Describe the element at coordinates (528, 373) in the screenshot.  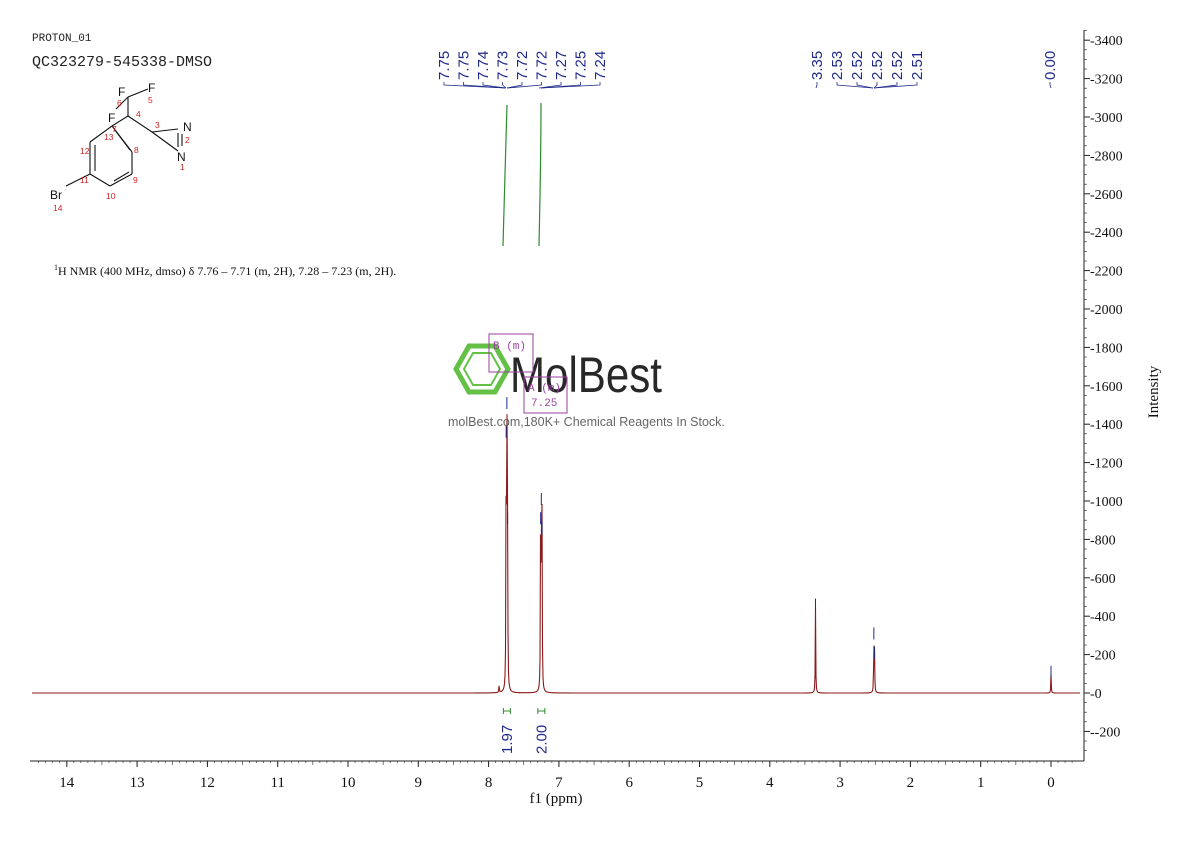
I see `multiplet-annotations: B (m) A (m) 7.25` at that location.